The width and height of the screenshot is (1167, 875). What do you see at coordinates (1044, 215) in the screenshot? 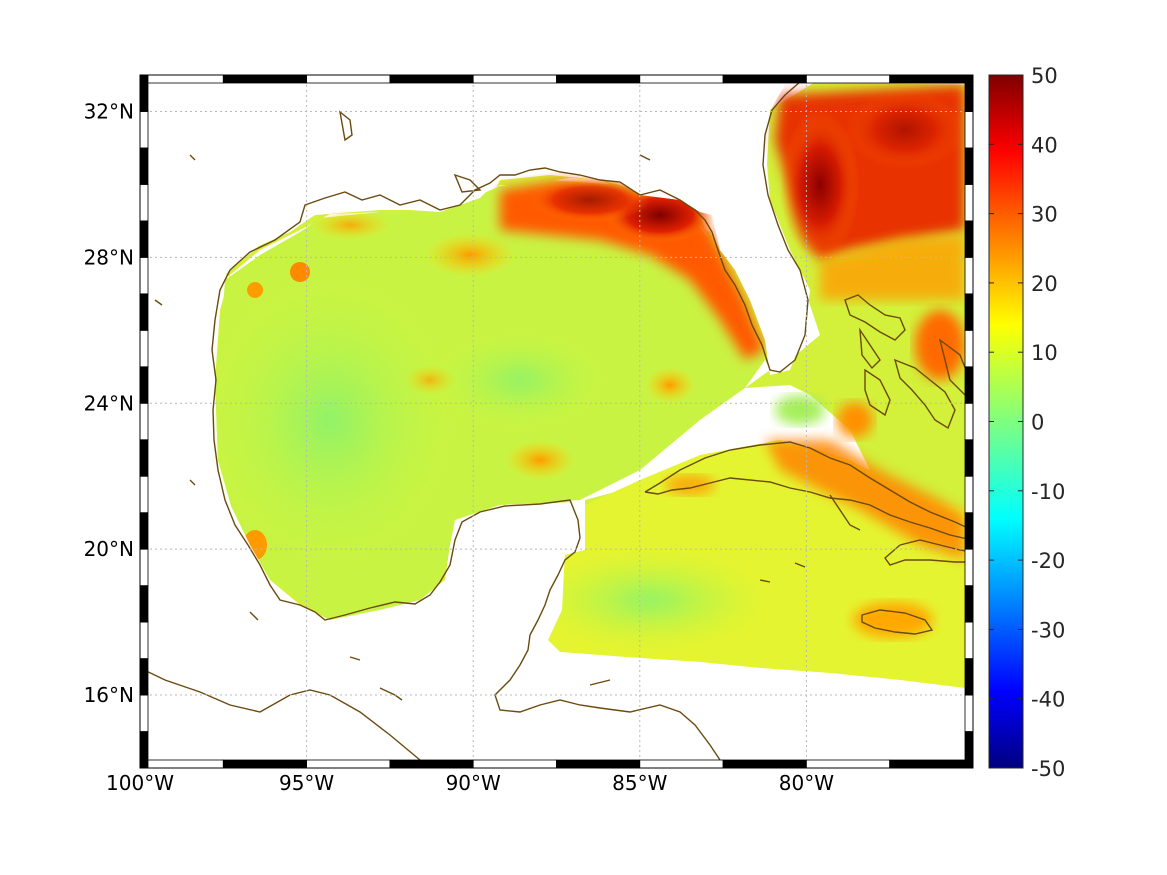
I see `colorbar-tick-label: 30` at bounding box center [1044, 215].